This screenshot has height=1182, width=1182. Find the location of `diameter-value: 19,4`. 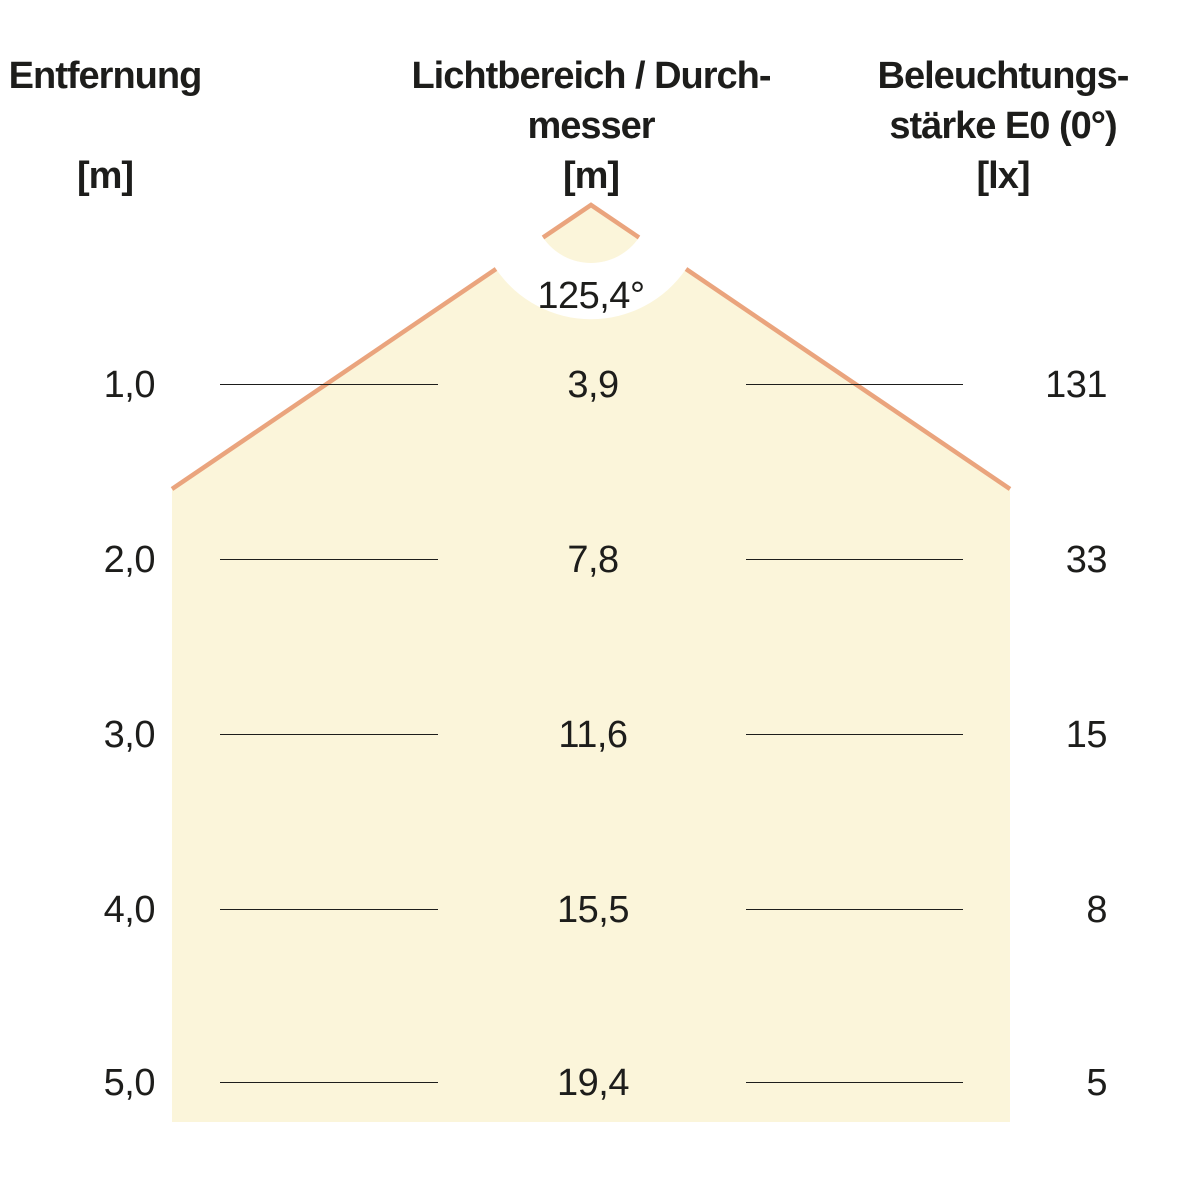

diameter-value: 19,4 is located at coordinates (593, 1083).